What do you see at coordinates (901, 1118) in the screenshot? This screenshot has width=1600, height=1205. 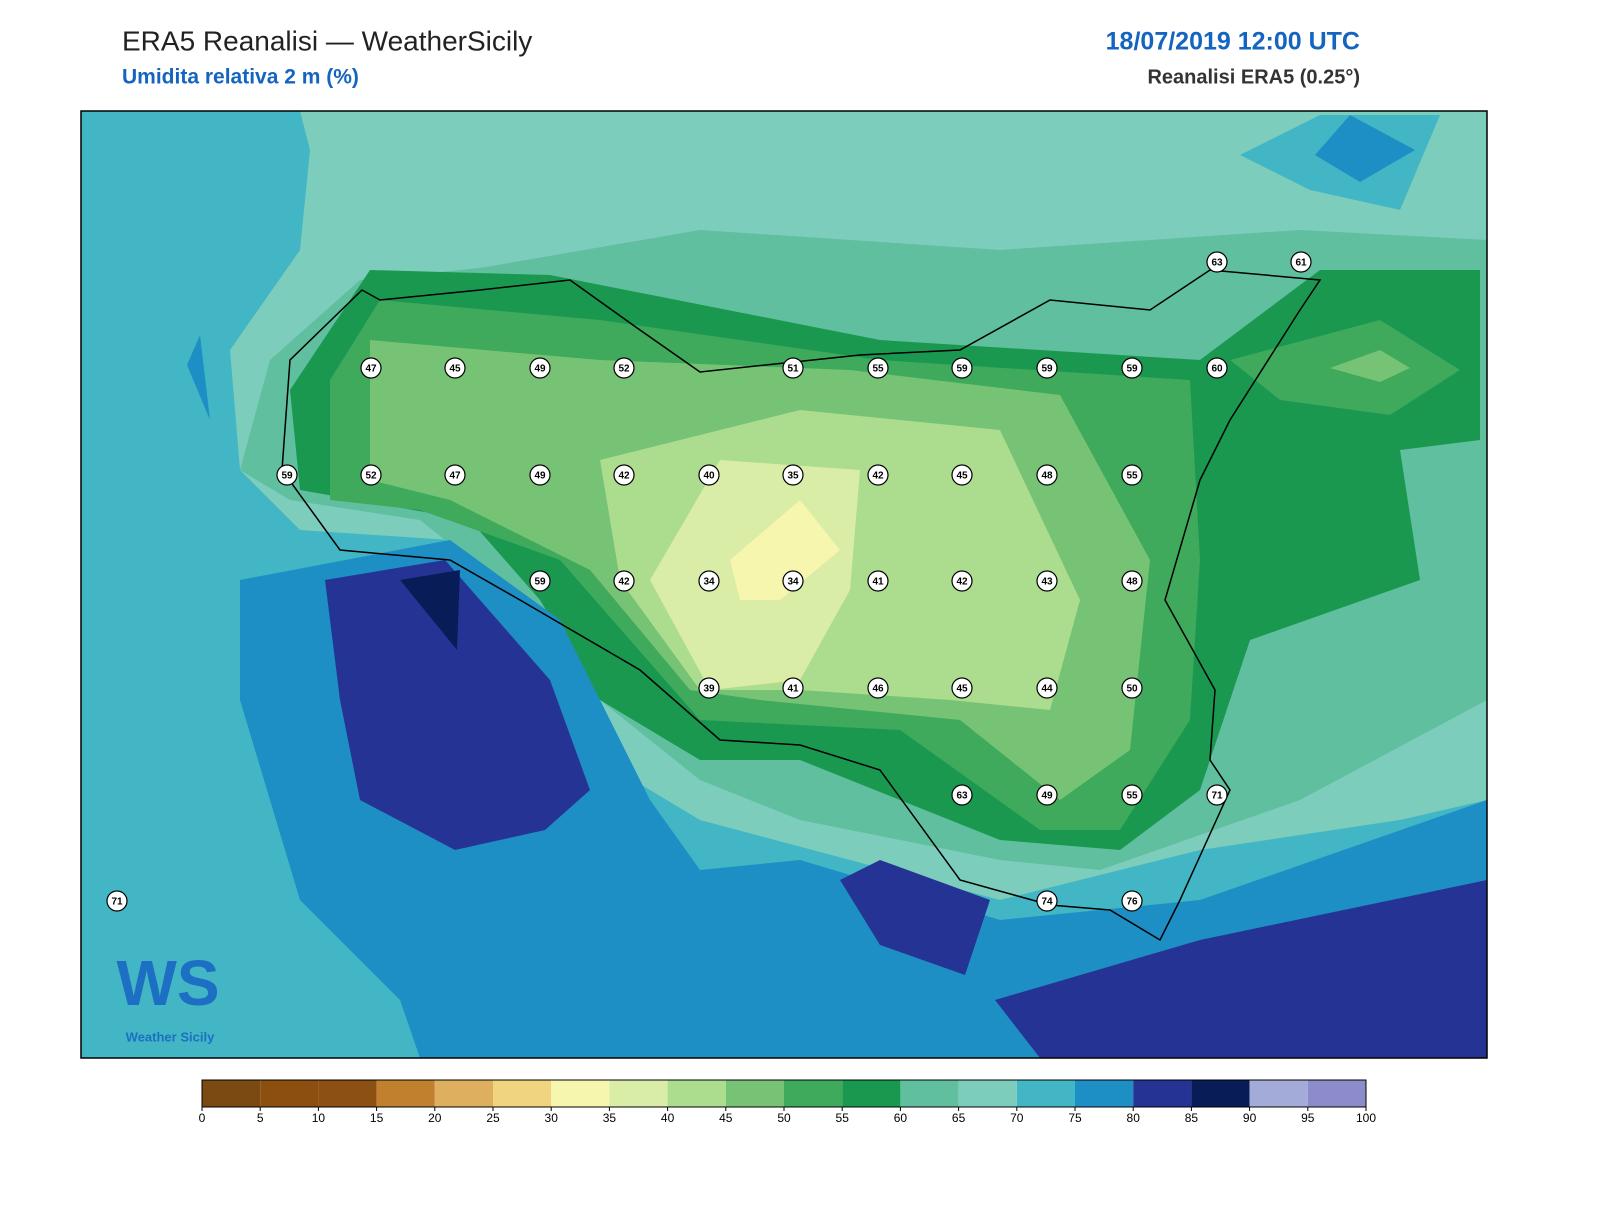 I see `colorbar-tick-label: 60` at bounding box center [901, 1118].